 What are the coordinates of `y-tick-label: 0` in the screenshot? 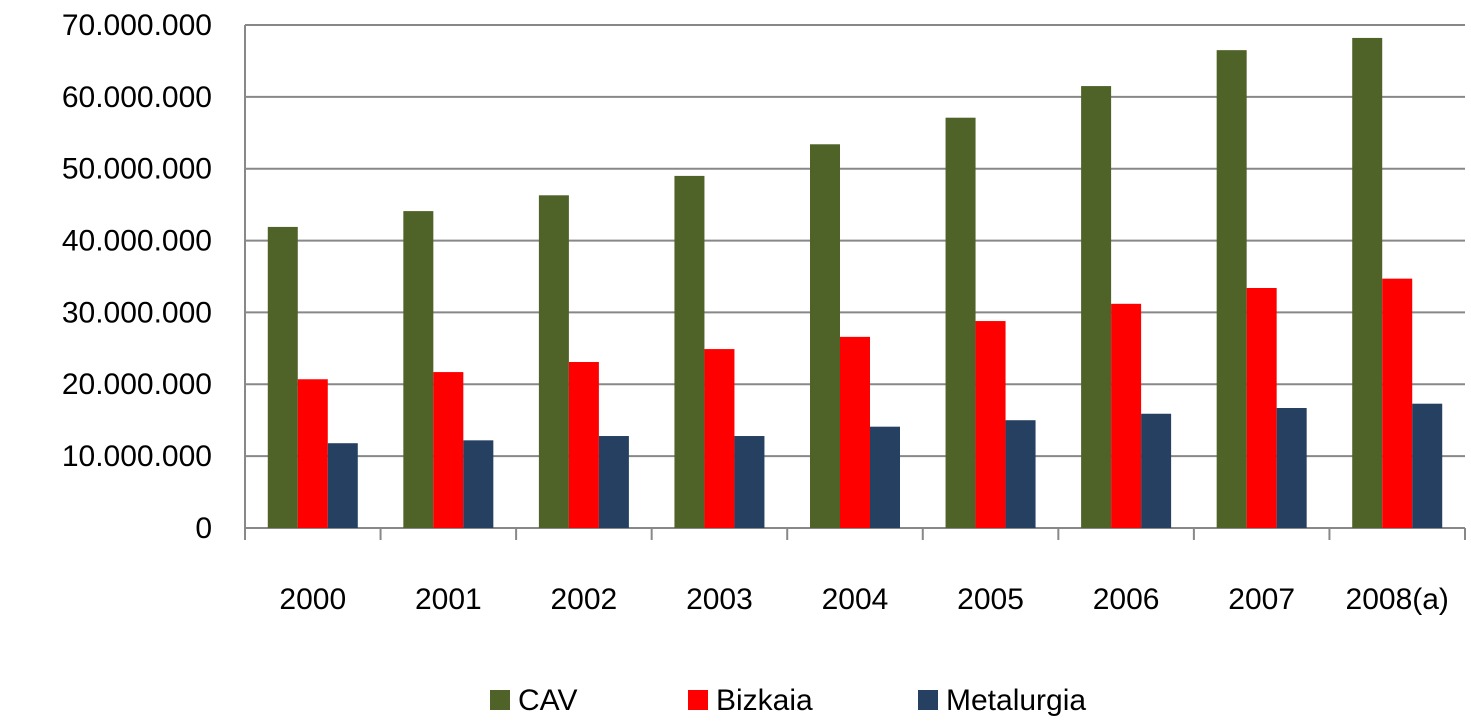 It's located at (203, 528).